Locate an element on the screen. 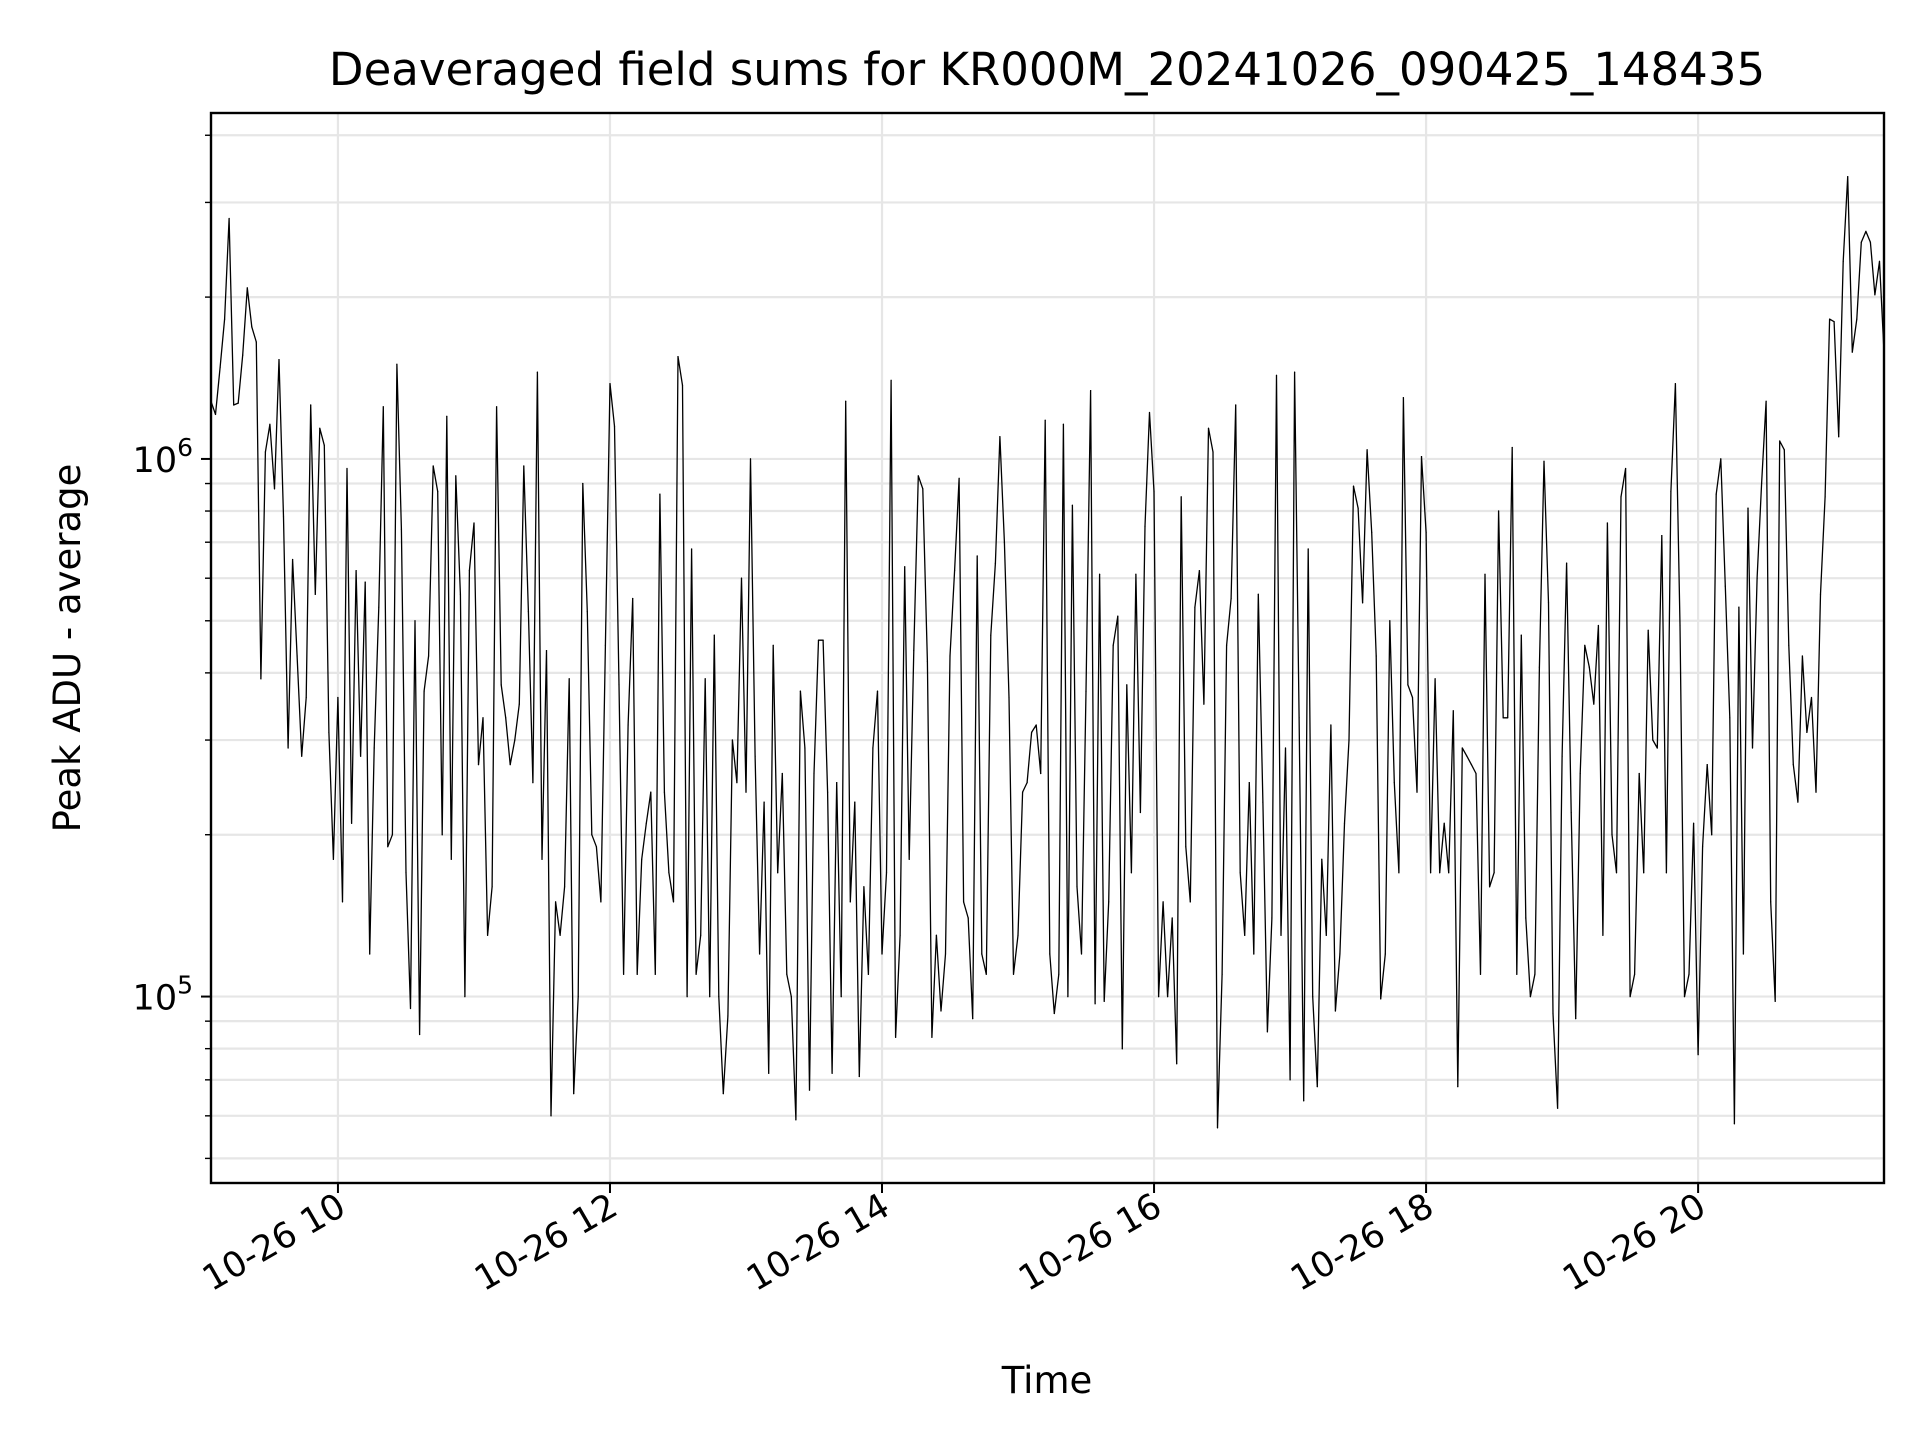 The image size is (1920, 1440). y-tick-label: 10⁵ is located at coordinates (163, 995).